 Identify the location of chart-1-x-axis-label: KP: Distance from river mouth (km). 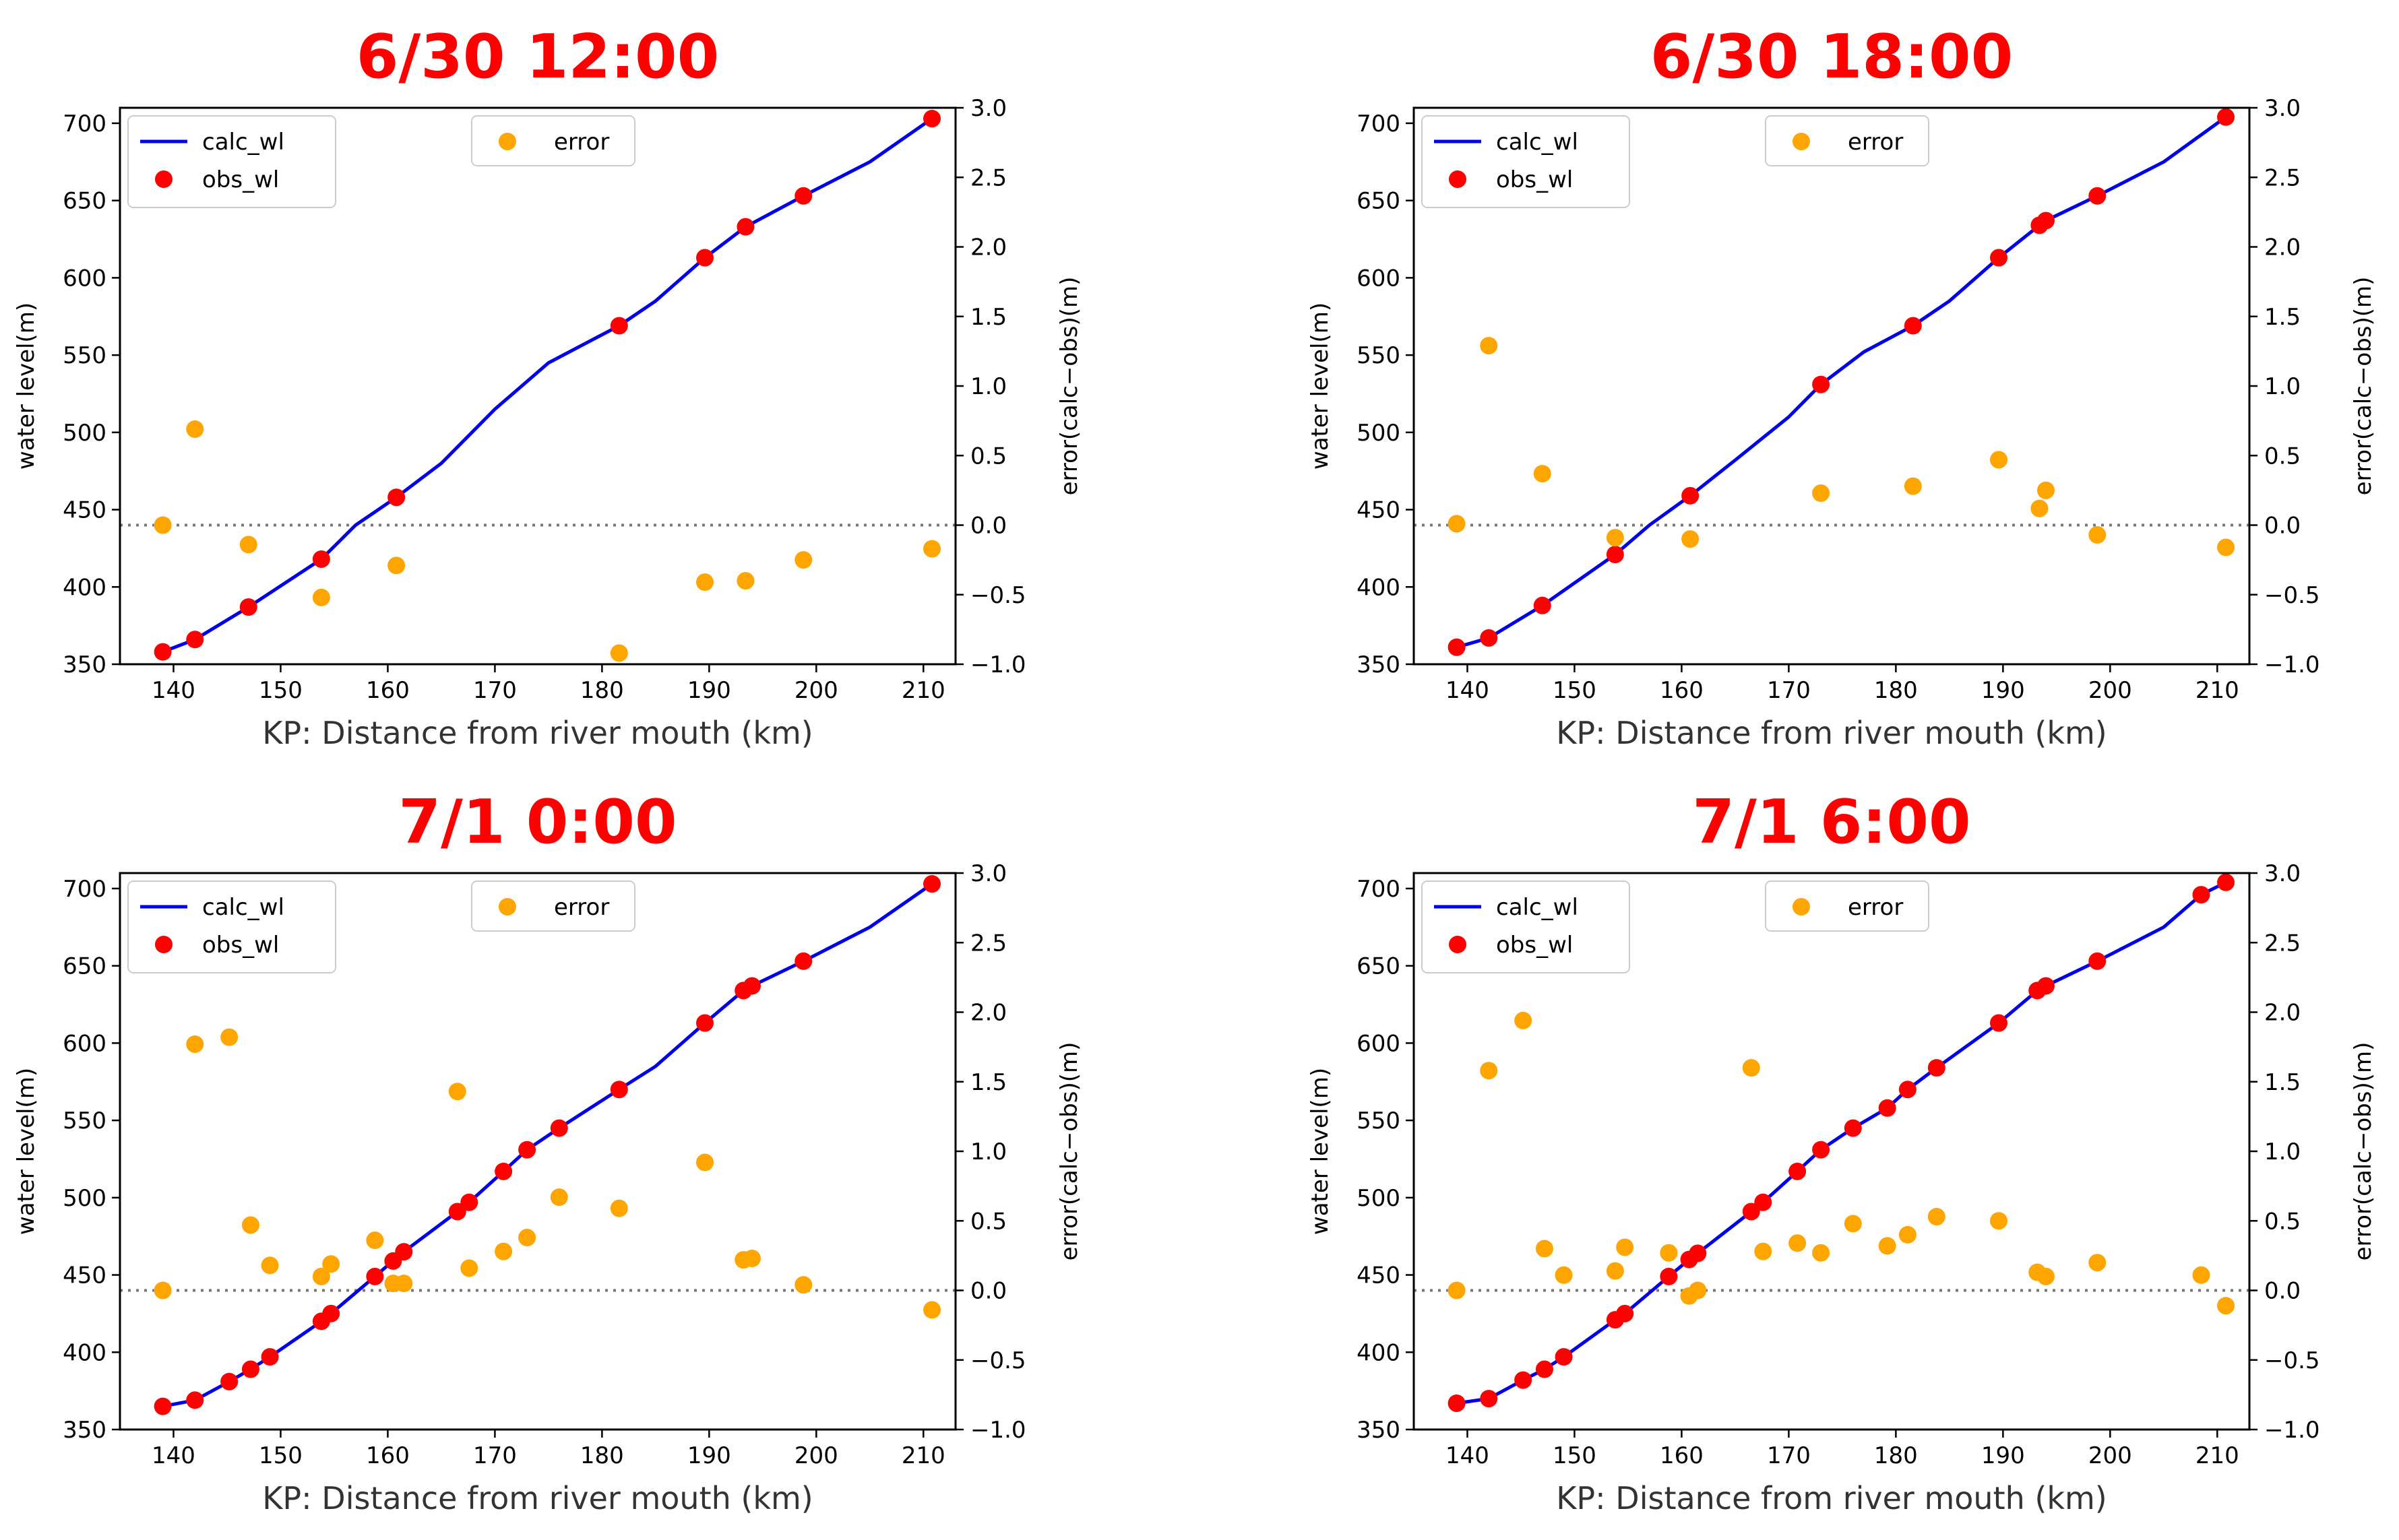
(537, 733).